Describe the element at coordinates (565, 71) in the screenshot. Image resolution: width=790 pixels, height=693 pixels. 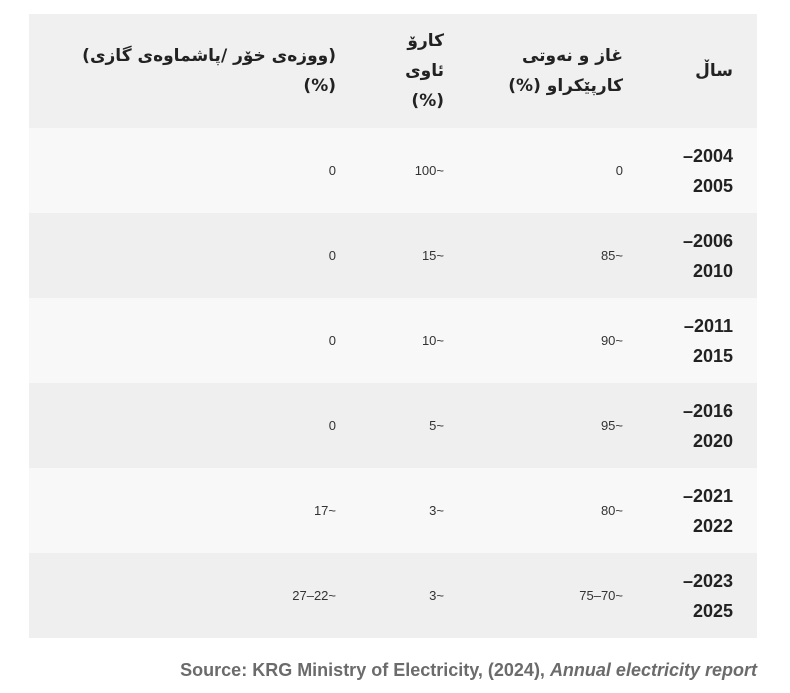
I see `header-cell: غاز و نەوتی کارپێکراو (%)` at that location.